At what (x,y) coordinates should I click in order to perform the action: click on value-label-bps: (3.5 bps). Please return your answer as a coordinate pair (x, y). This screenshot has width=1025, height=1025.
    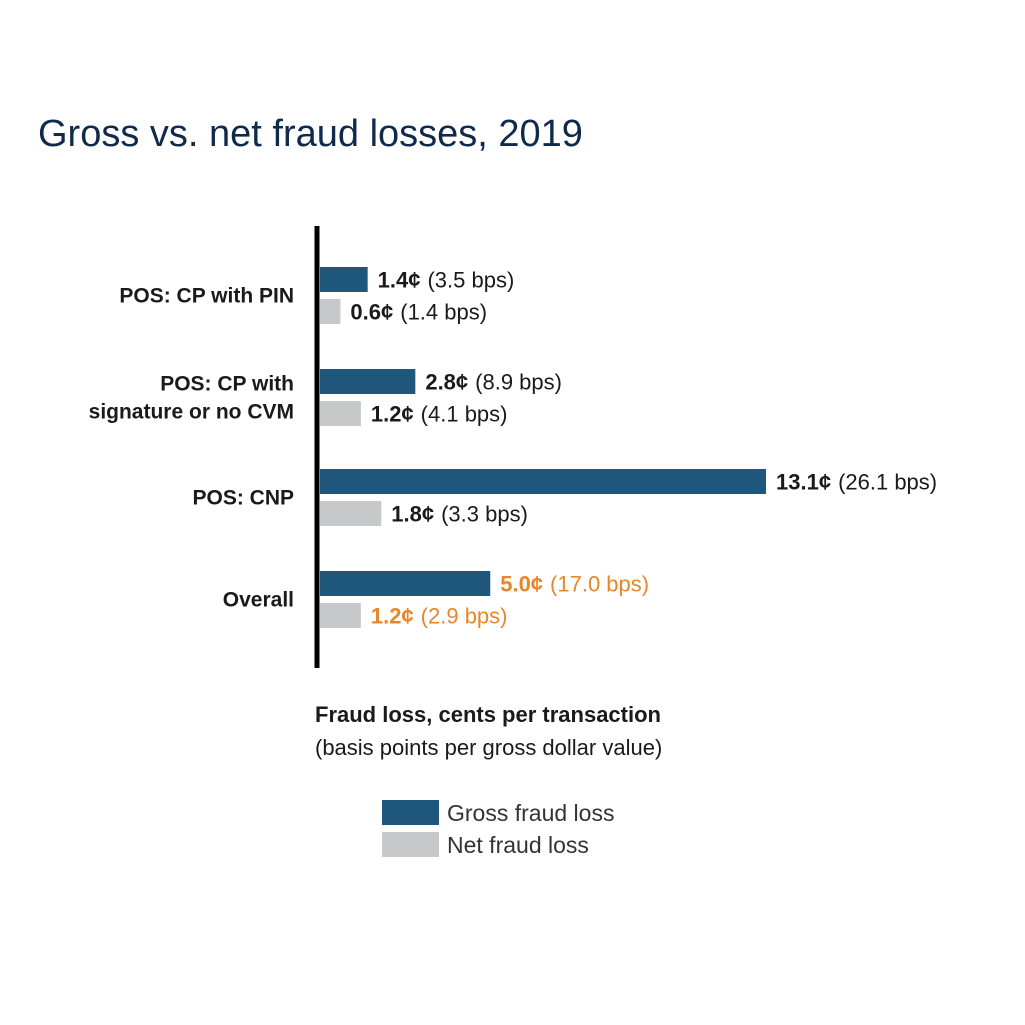
    Looking at the image, I should click on (470, 280).